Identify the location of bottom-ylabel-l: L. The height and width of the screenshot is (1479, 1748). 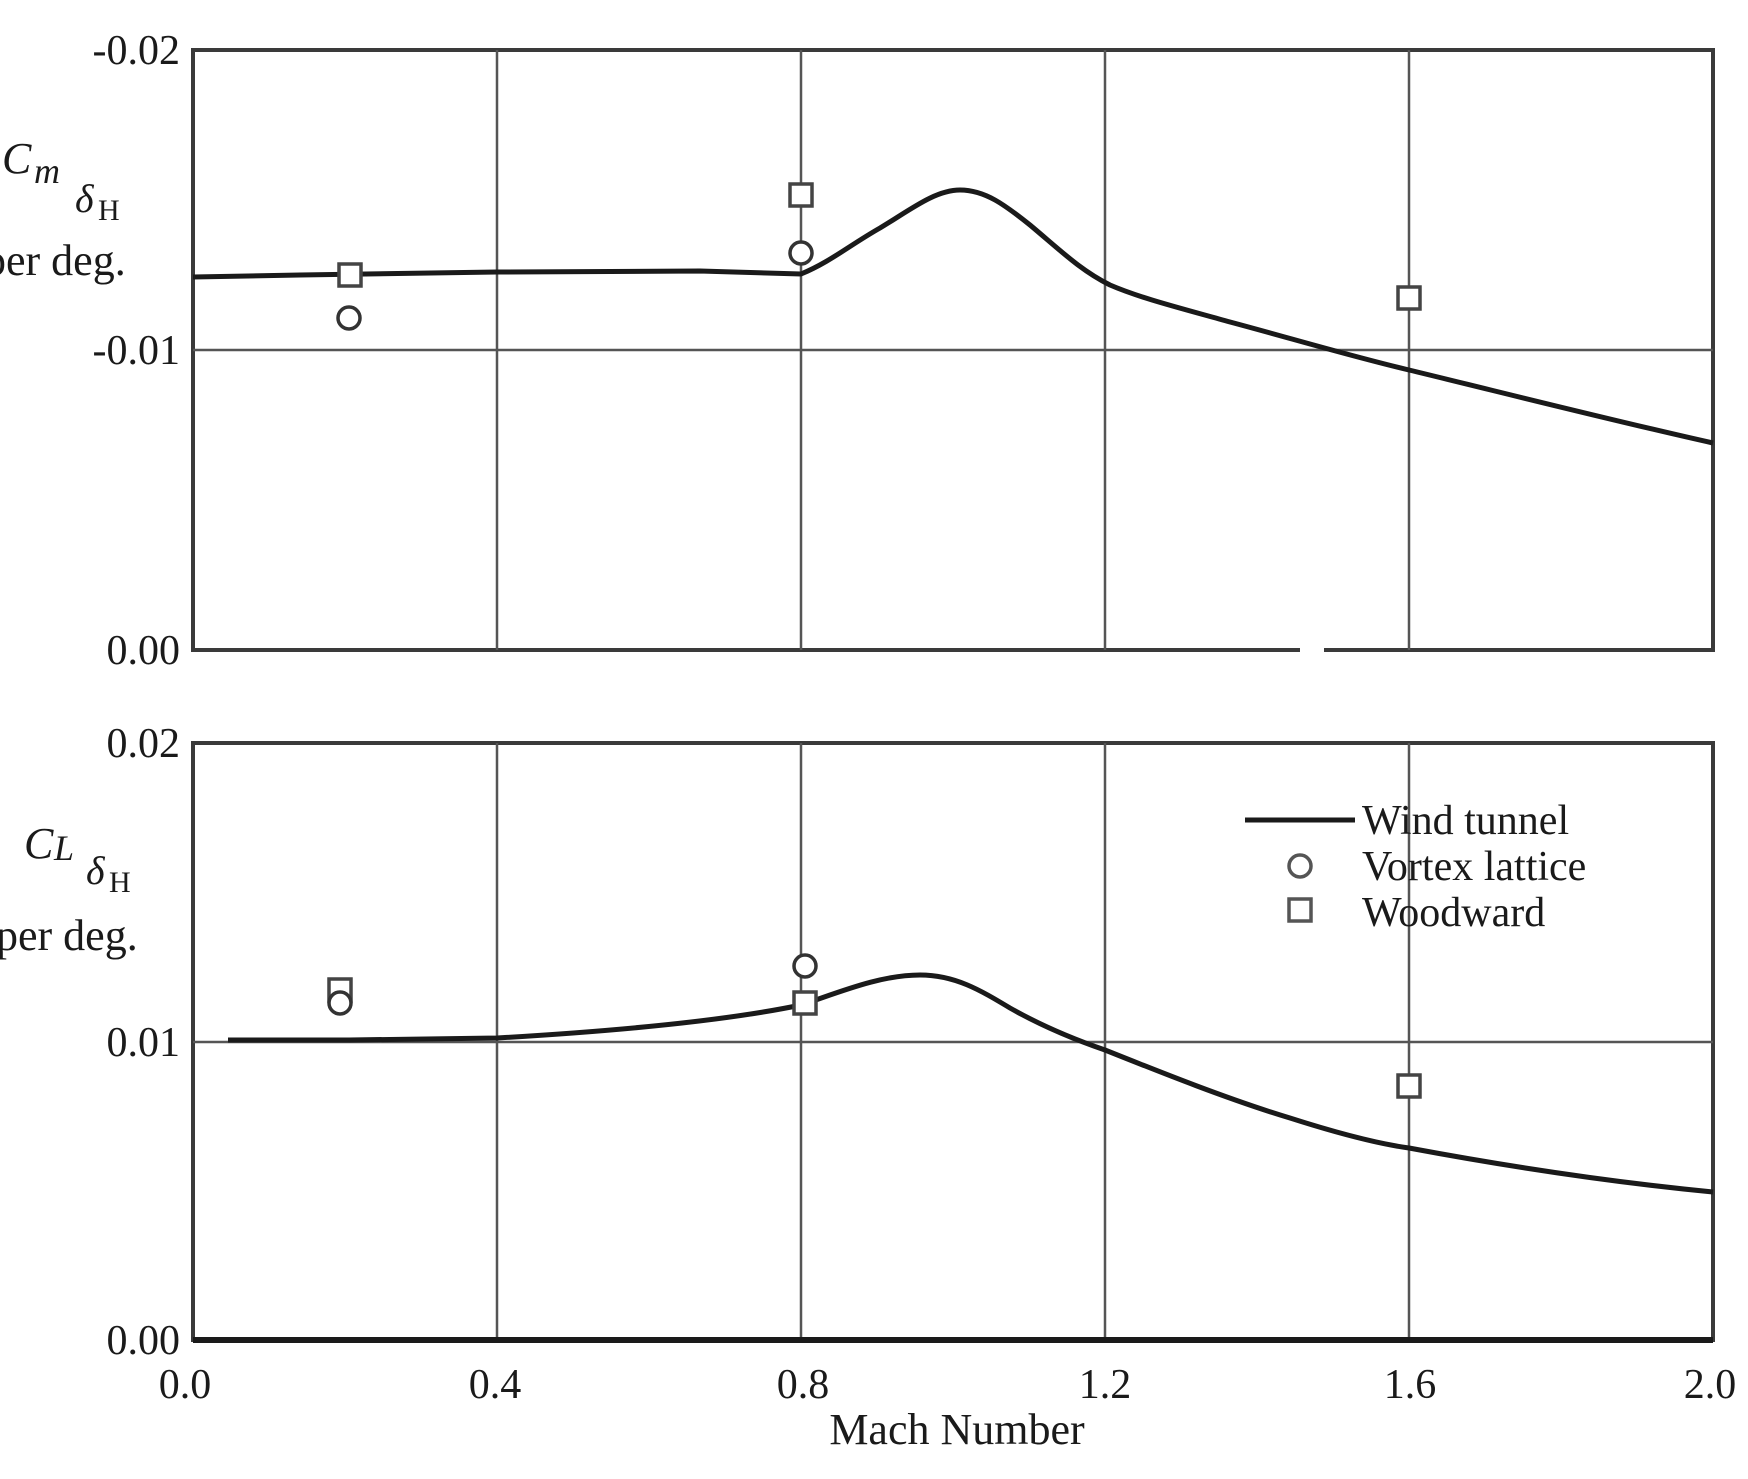
(63, 848).